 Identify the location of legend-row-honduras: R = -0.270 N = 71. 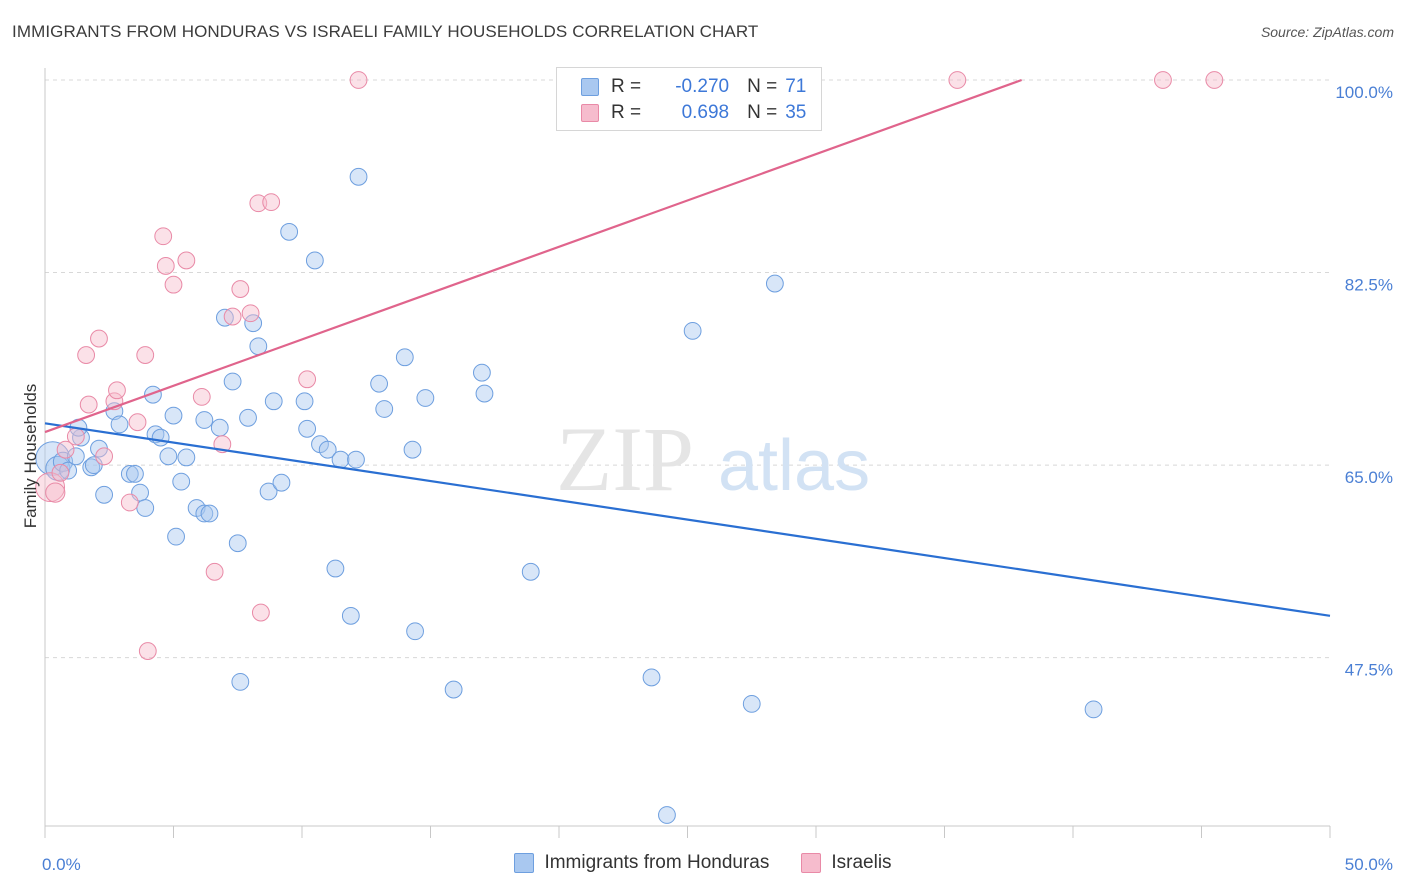
(693, 87).